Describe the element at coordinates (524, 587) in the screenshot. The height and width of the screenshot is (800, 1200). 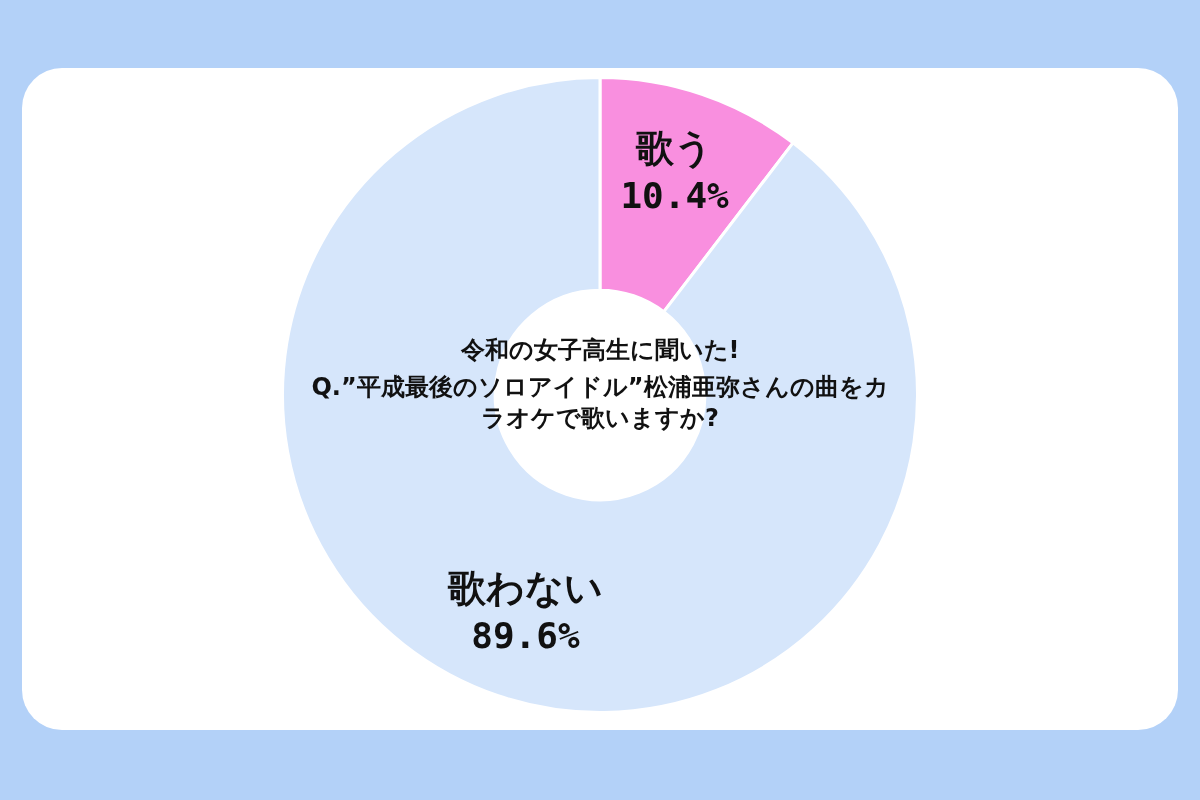
I see `slice-label: 歌わない` at that location.